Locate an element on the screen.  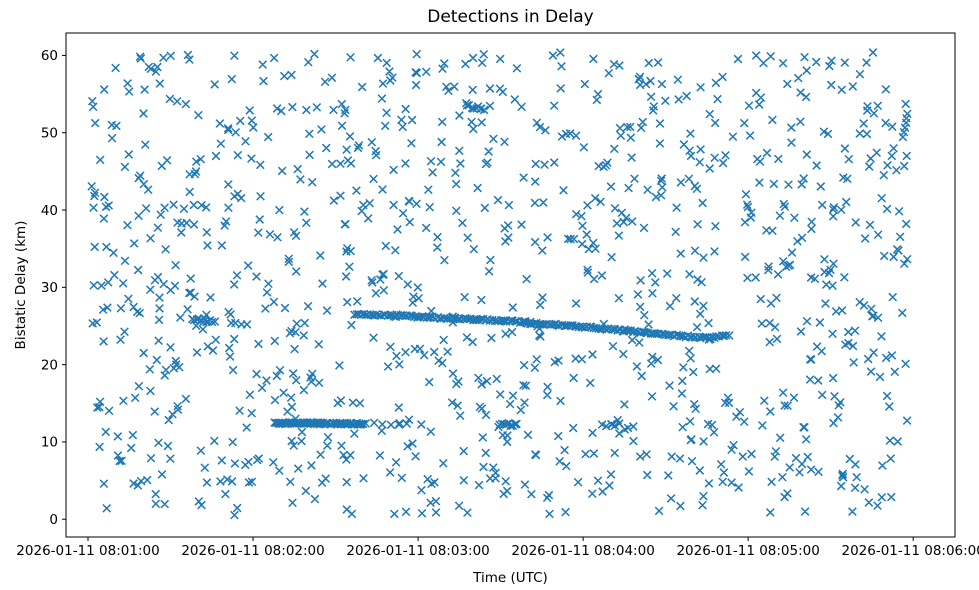
series-cluster-26km-early is located at coordinates (203, 320).